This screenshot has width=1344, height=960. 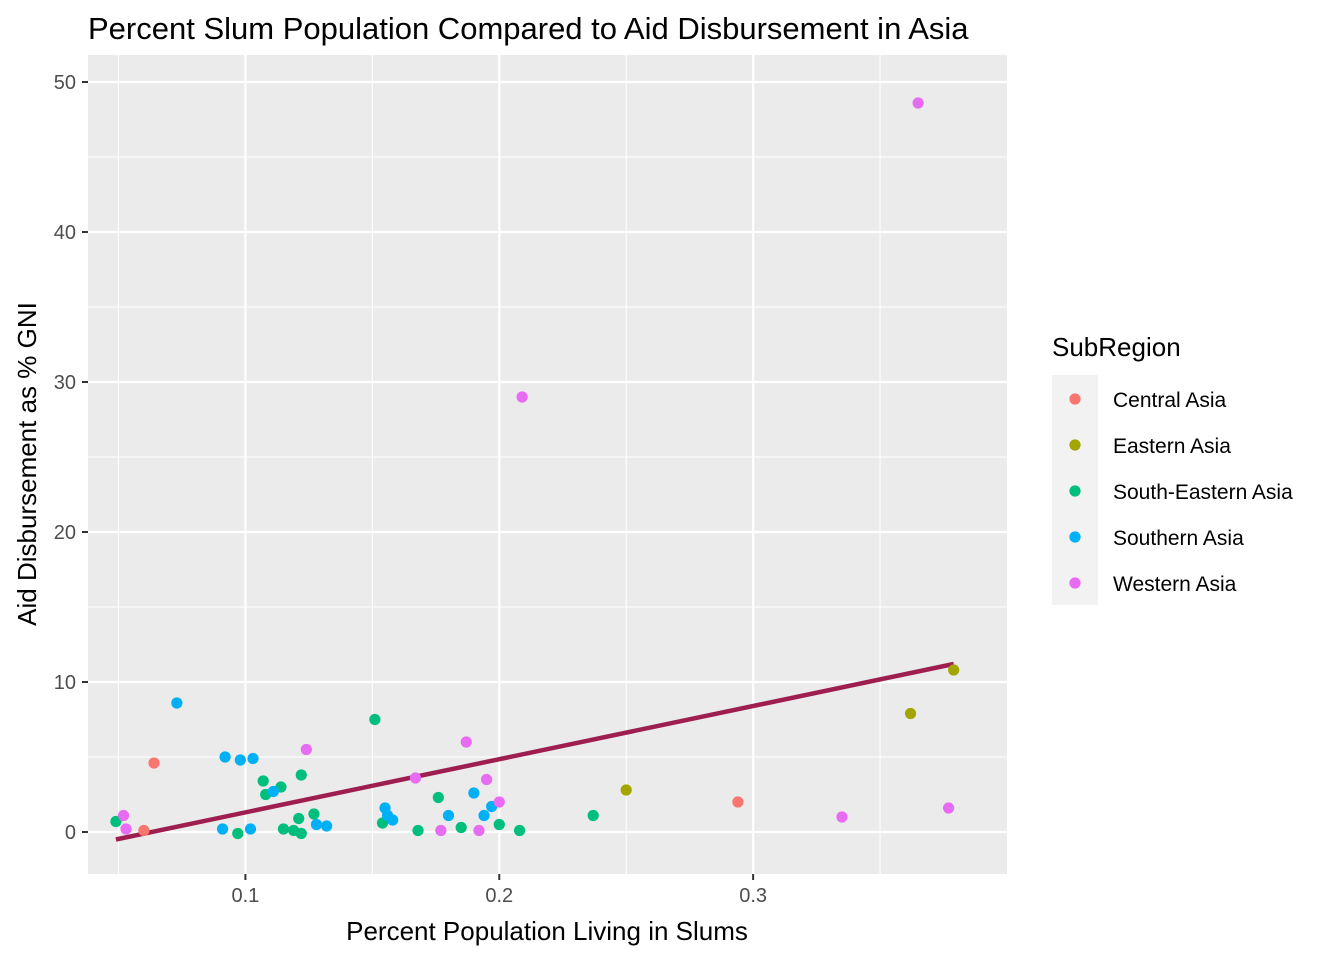 What do you see at coordinates (71, 458) in the screenshot?
I see `y-axis: 0 10 20 30 40 50` at bounding box center [71, 458].